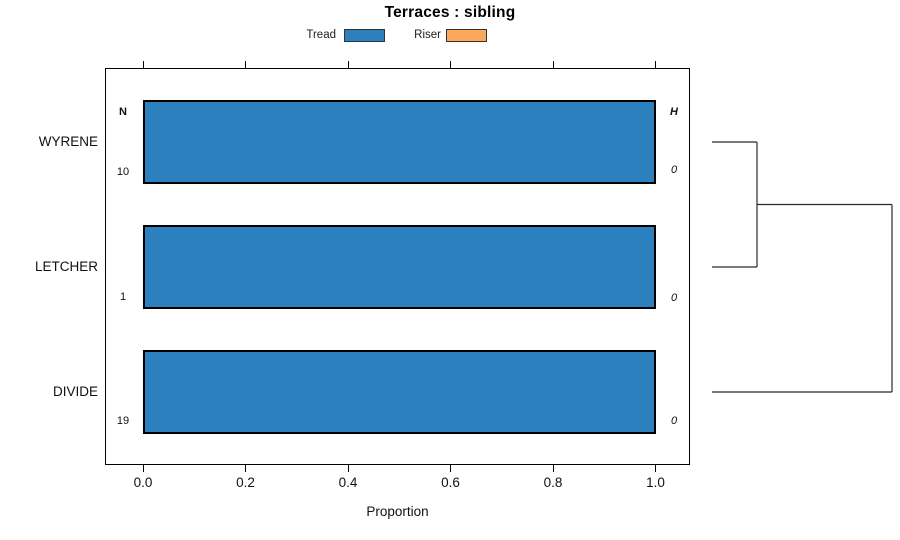  I want to click on h-value-divide: 0, so click(674, 421).